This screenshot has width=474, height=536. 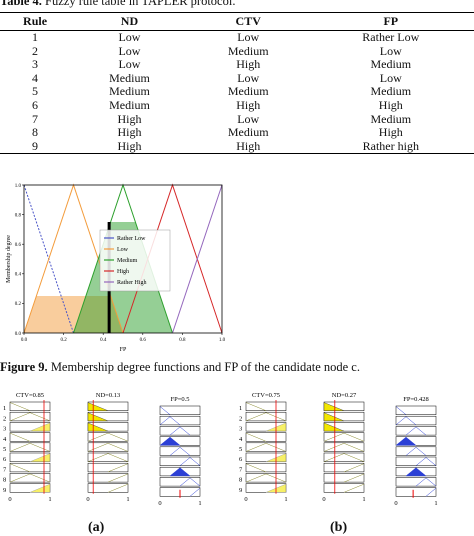 What do you see at coordinates (35, 64) in the screenshot?
I see `table-cell: 3` at bounding box center [35, 64].